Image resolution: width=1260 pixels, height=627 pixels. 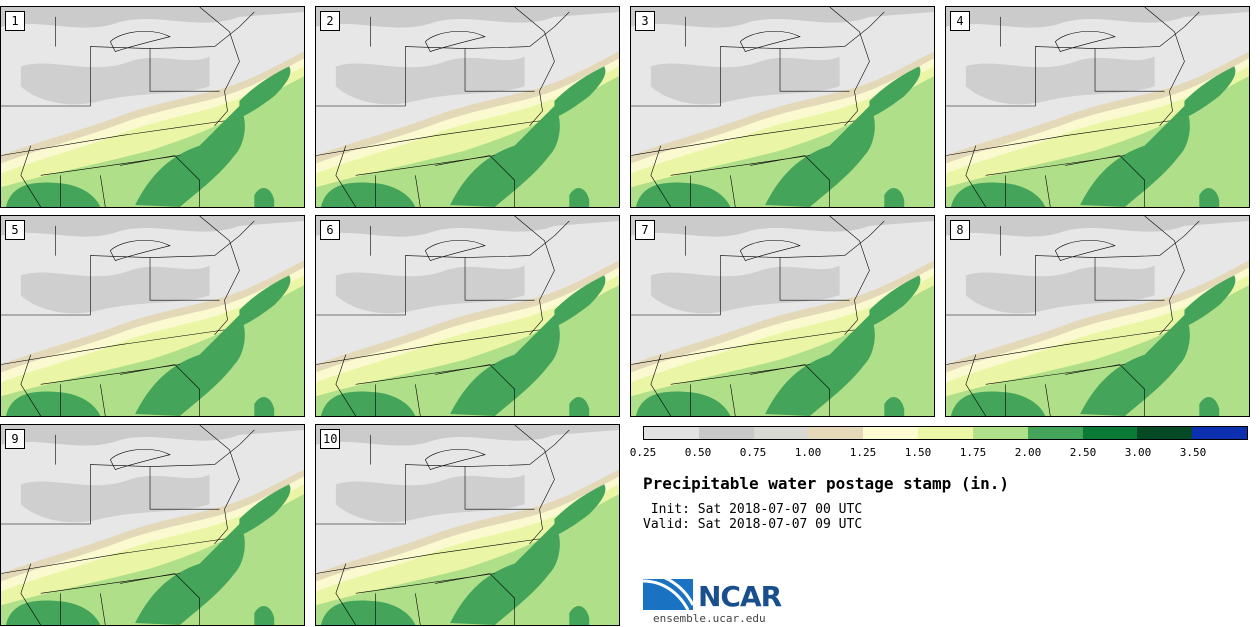 I want to click on colorbar-tick-label: 0.50, so click(x=698, y=452).